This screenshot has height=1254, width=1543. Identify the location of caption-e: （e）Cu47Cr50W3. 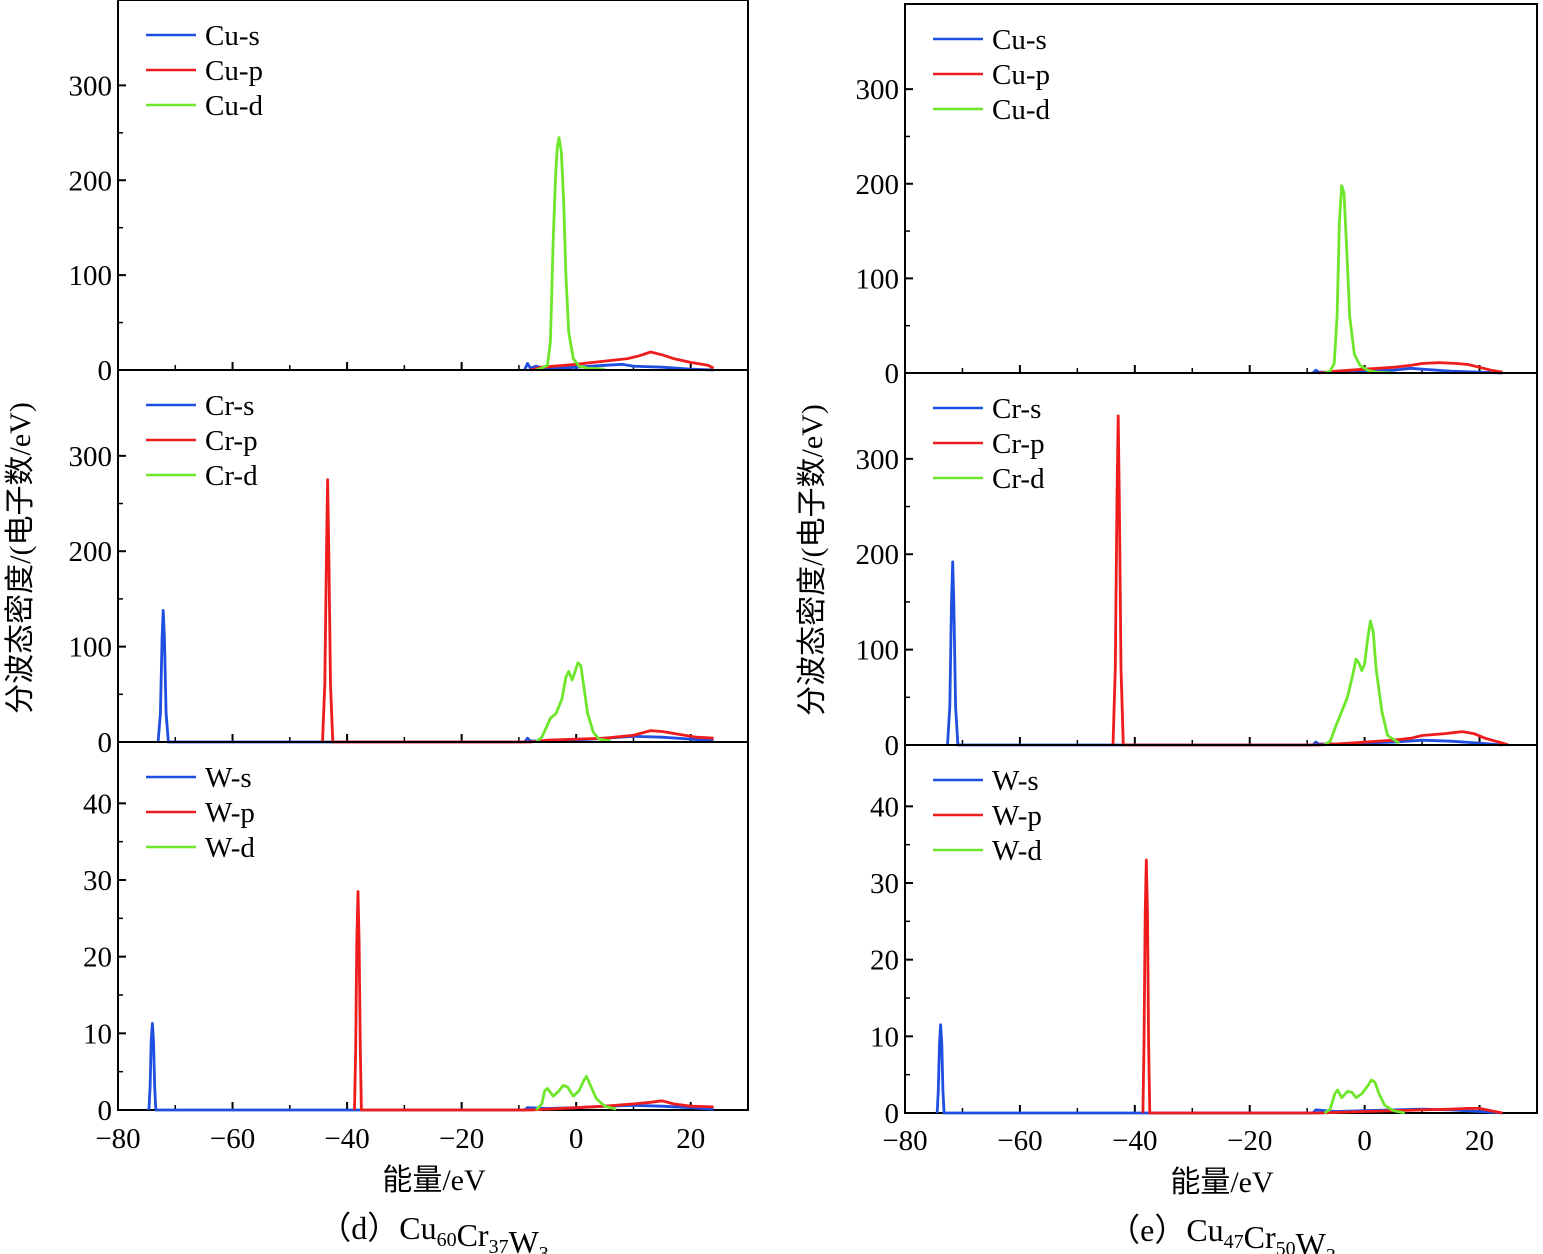
(1222, 1233).